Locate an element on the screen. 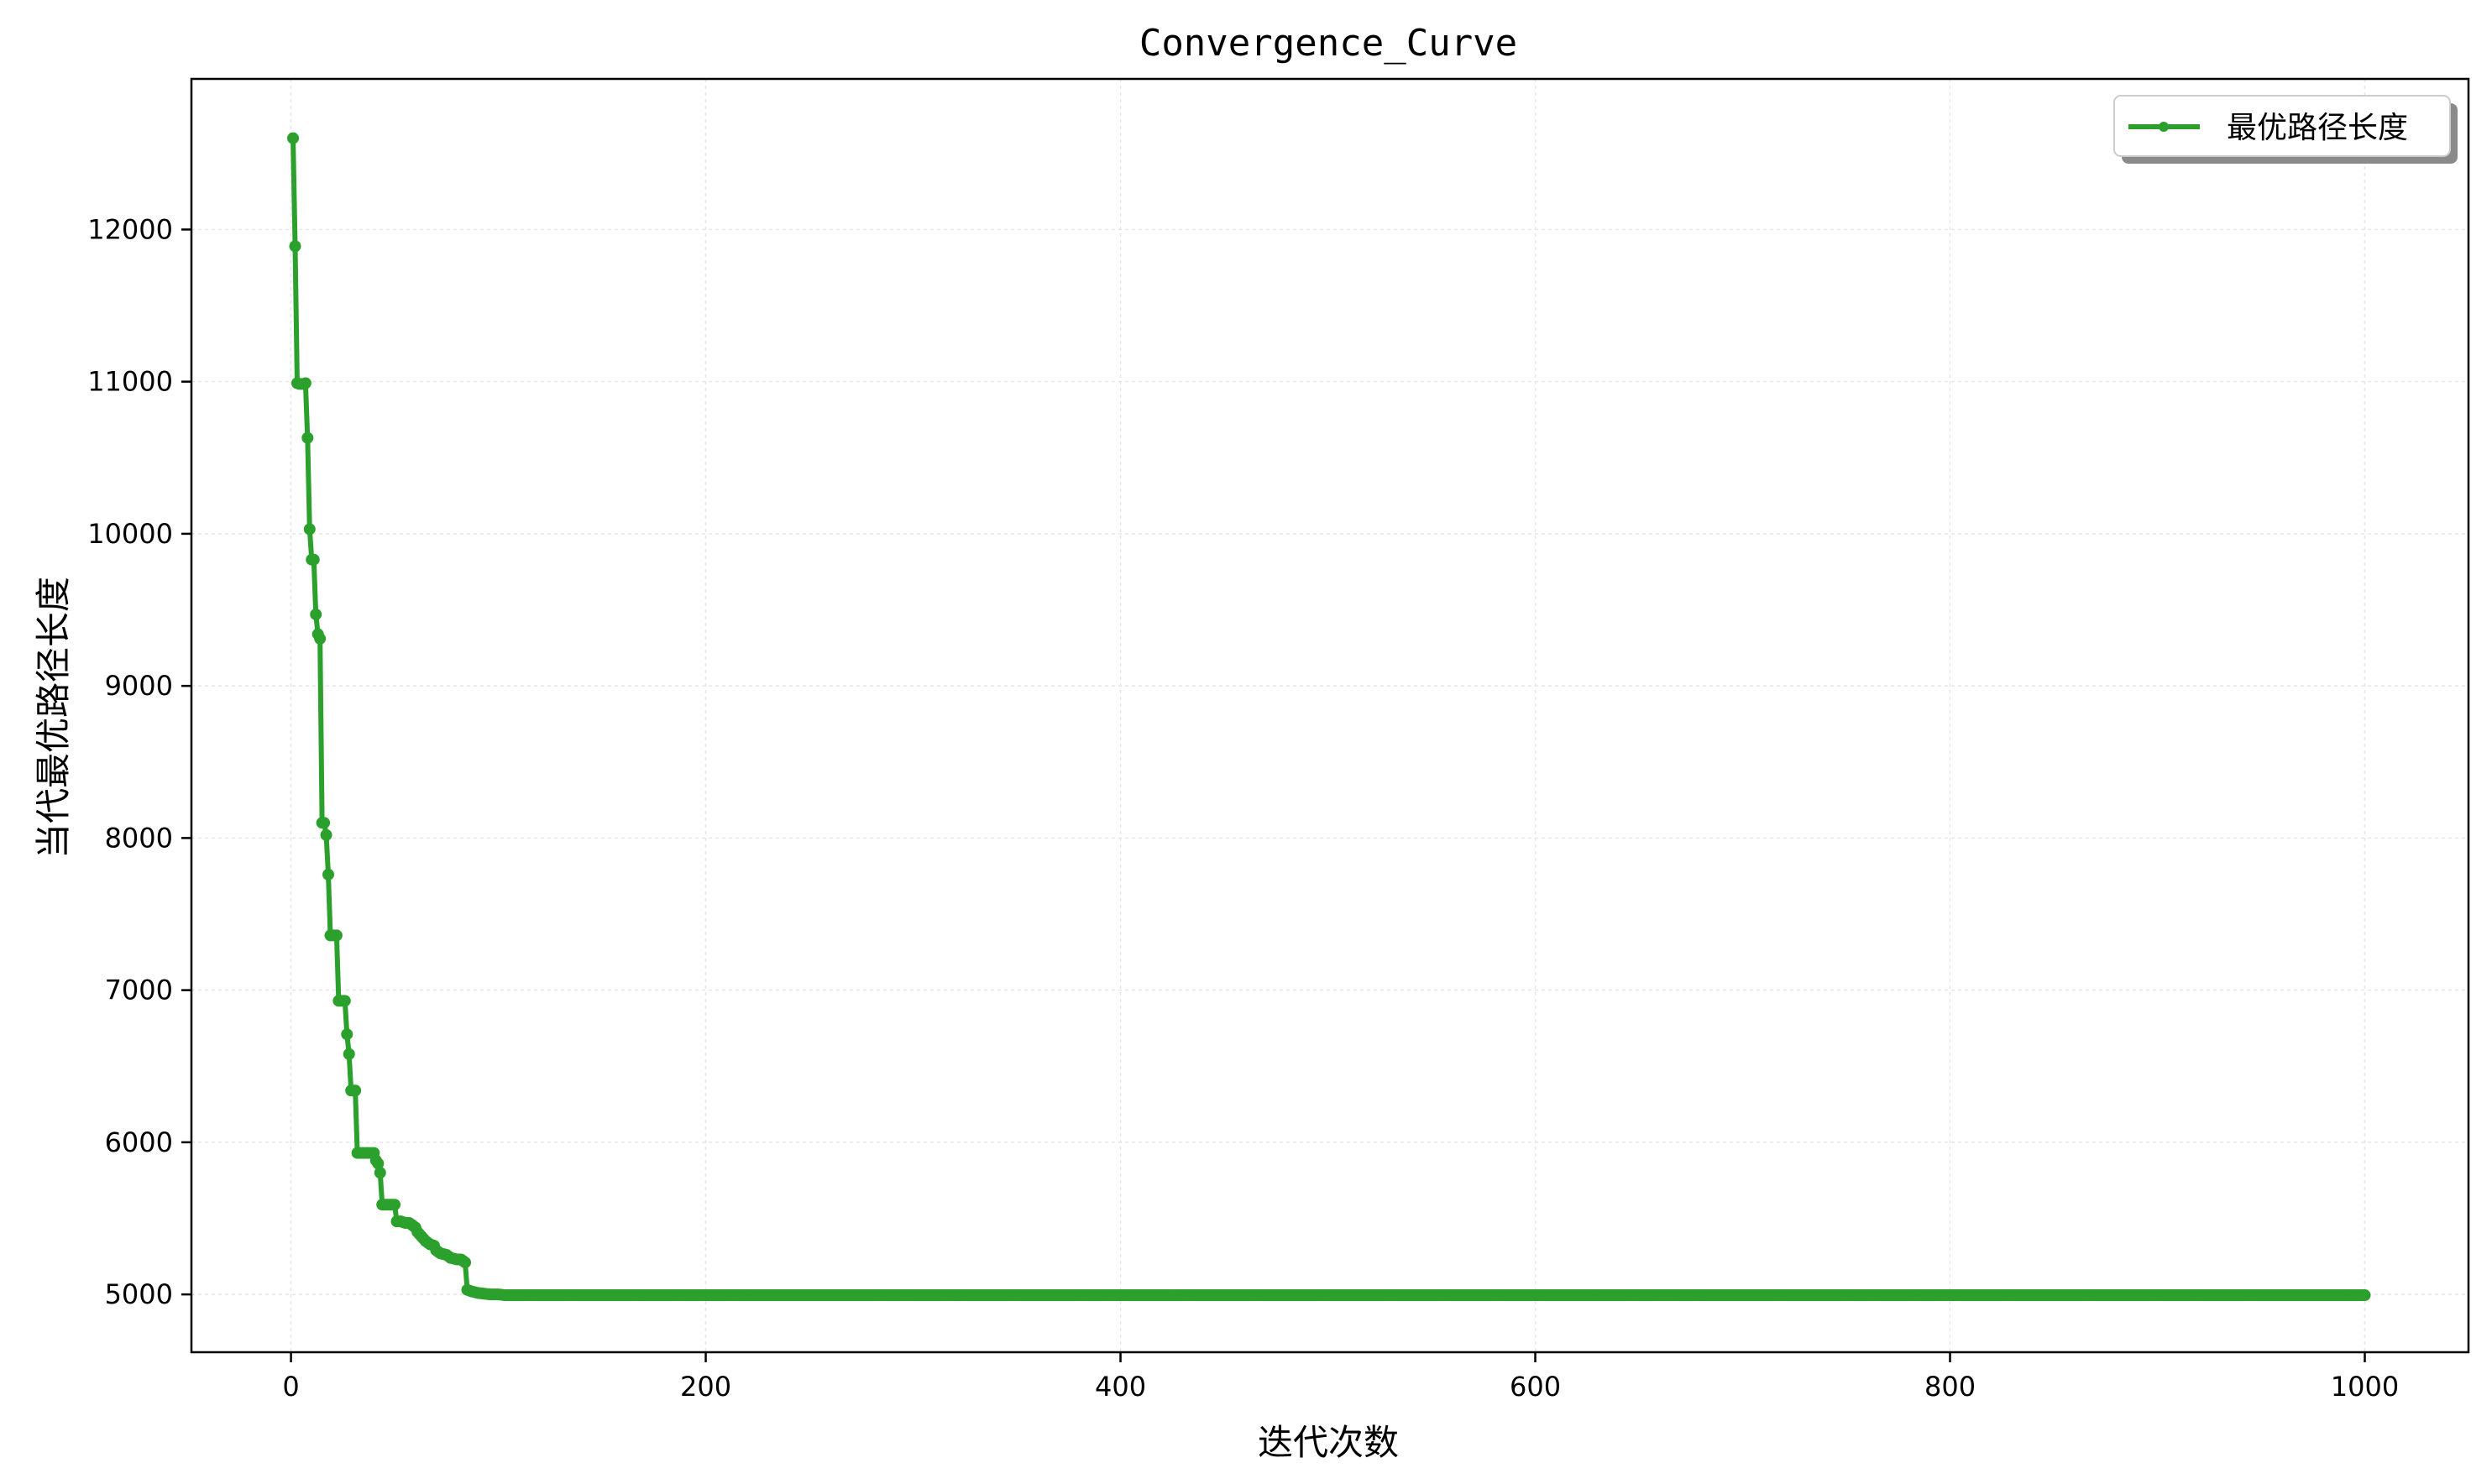 Image resolution: width=2492 pixels, height=1484 pixels. x-axis-label: 迭代次数 is located at coordinates (1328, 1442).